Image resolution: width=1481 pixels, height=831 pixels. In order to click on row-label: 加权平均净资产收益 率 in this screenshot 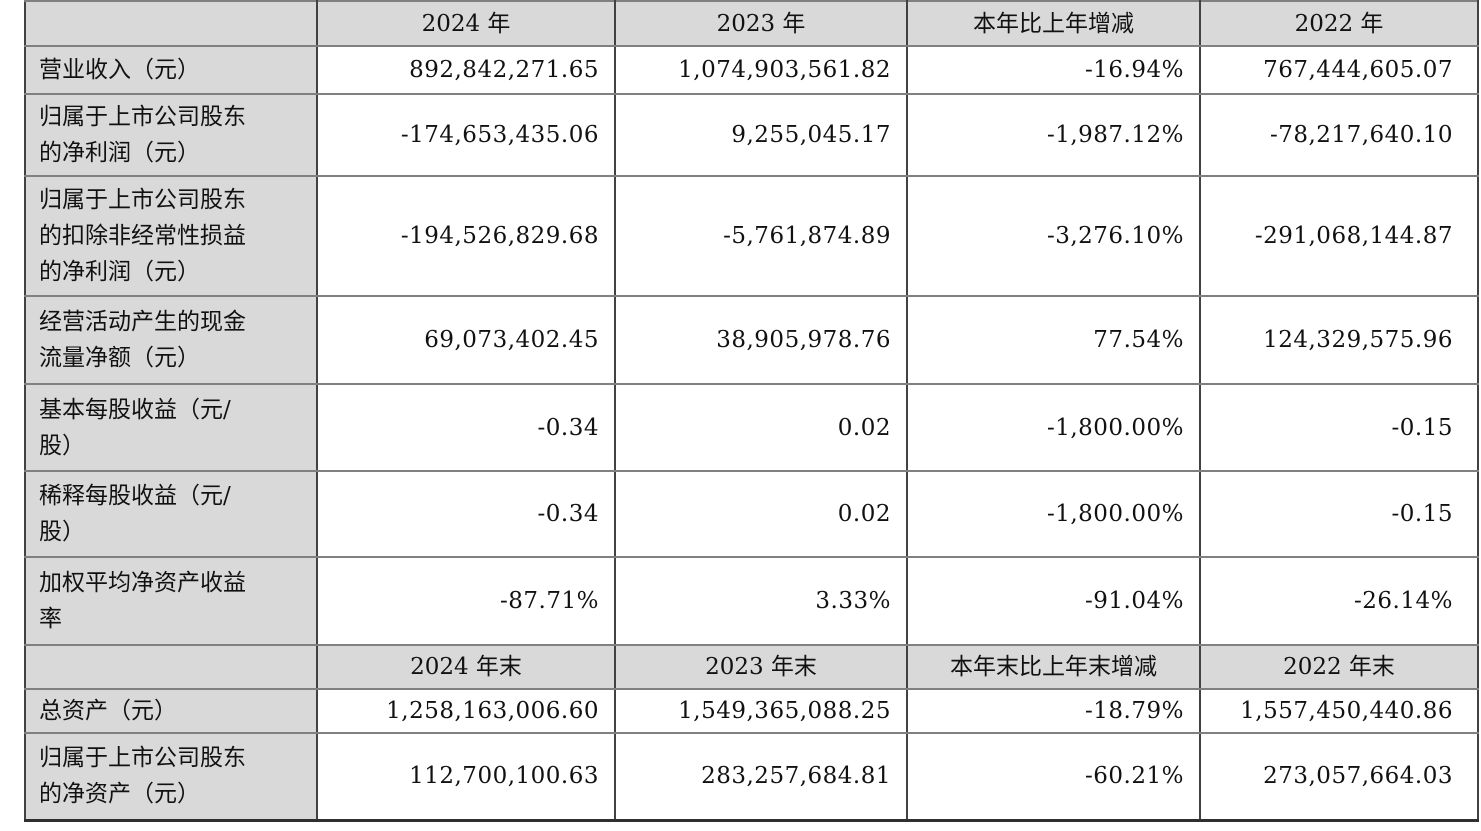, I will do `click(171, 601)`.